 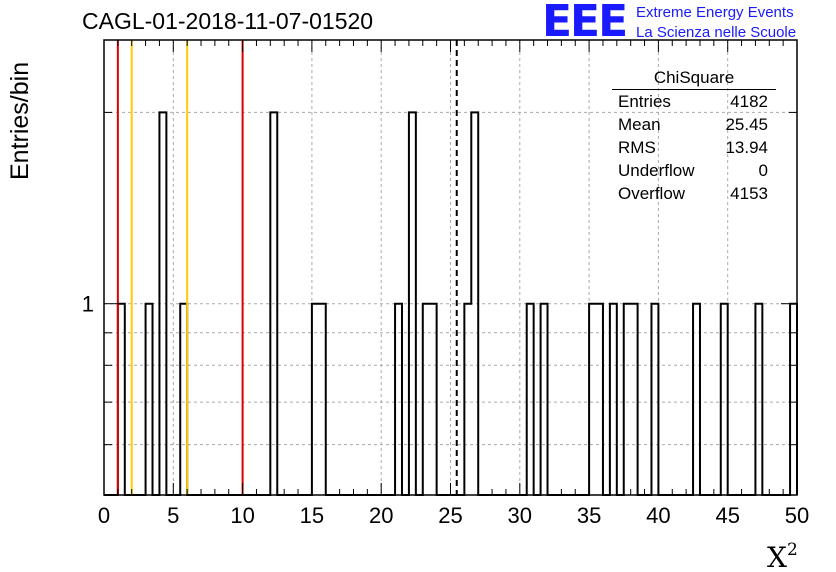 What do you see at coordinates (763, 170) in the screenshot?
I see `stats-value: 0` at bounding box center [763, 170].